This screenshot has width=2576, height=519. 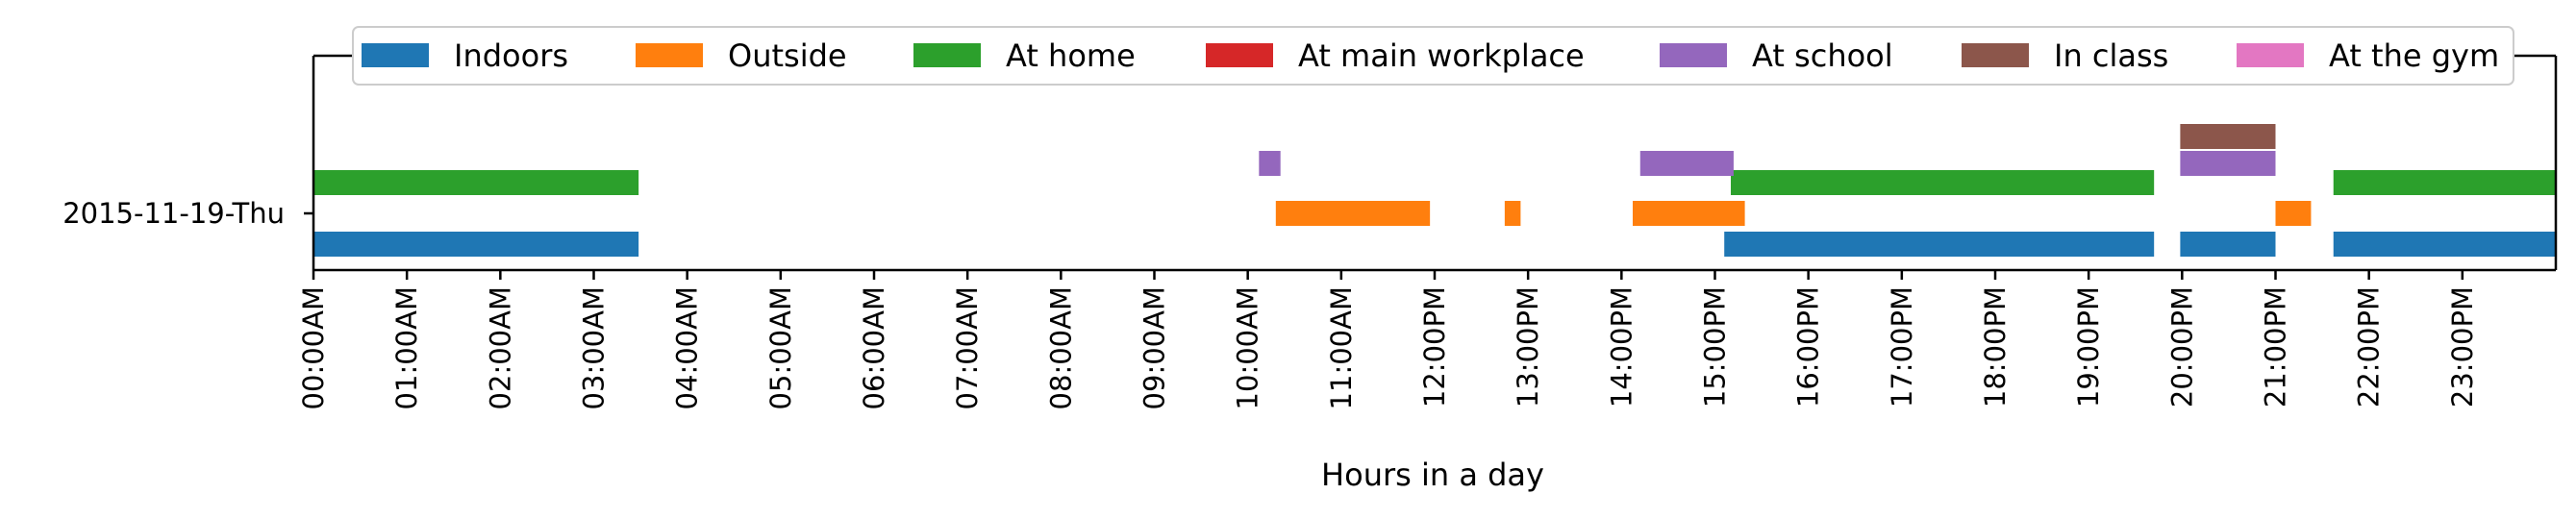 What do you see at coordinates (1154, 347) in the screenshot?
I see `x-tick-label: 09:00AM` at bounding box center [1154, 347].